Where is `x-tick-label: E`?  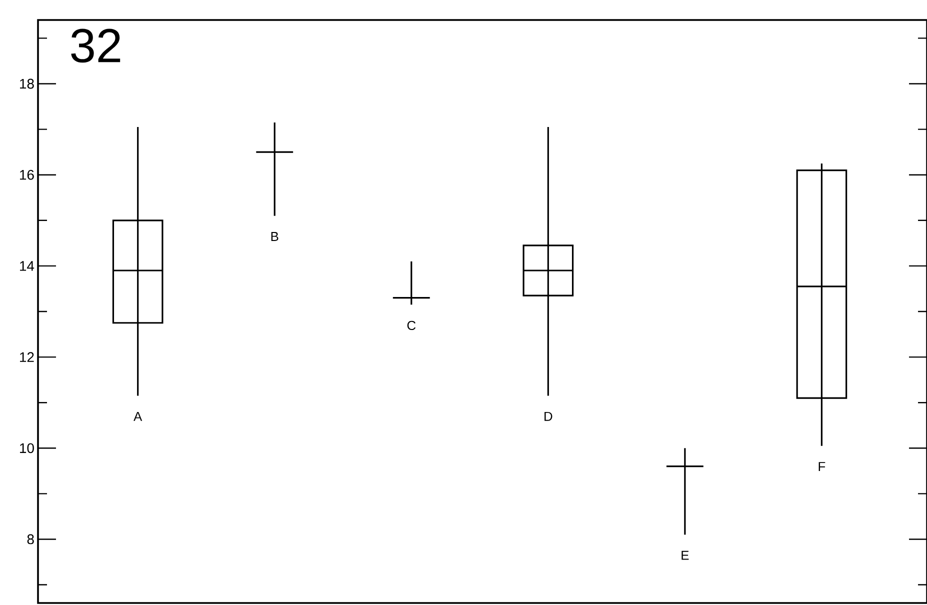
x-tick-label: E is located at coordinates (685, 555).